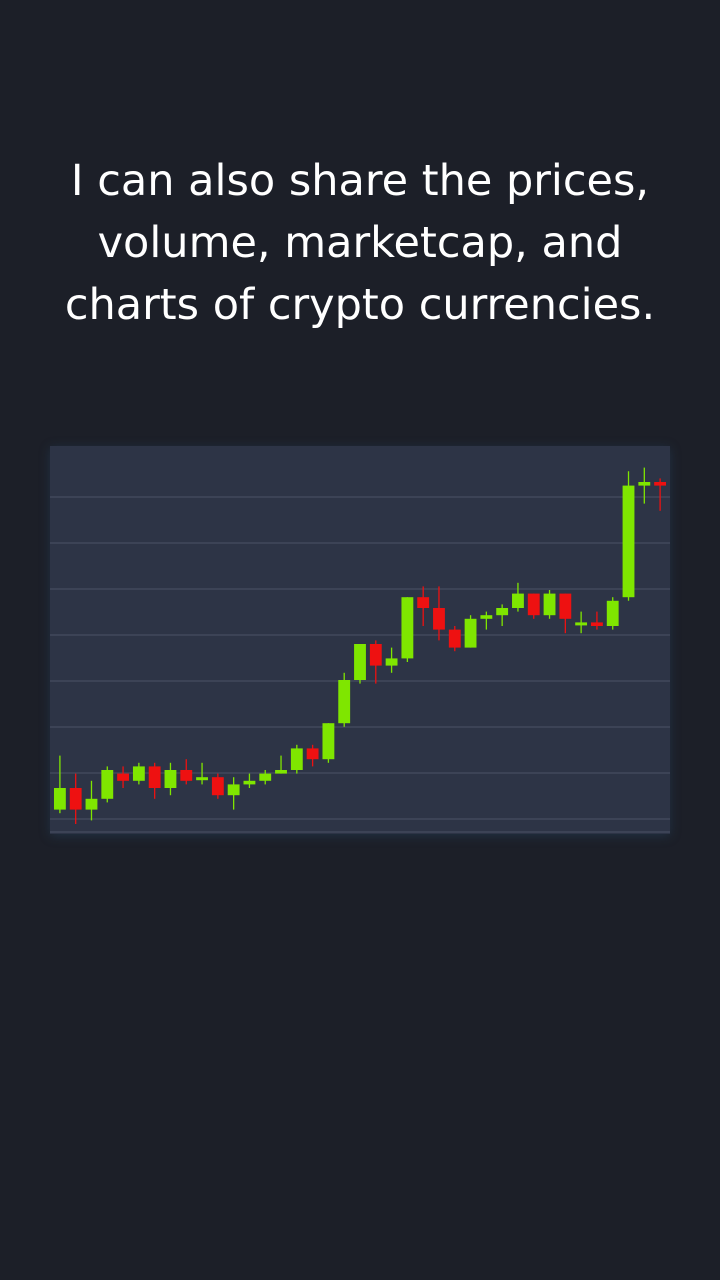  What do you see at coordinates (360, 181) in the screenshot?
I see `caption-line-1: I can also share the prices,` at bounding box center [360, 181].